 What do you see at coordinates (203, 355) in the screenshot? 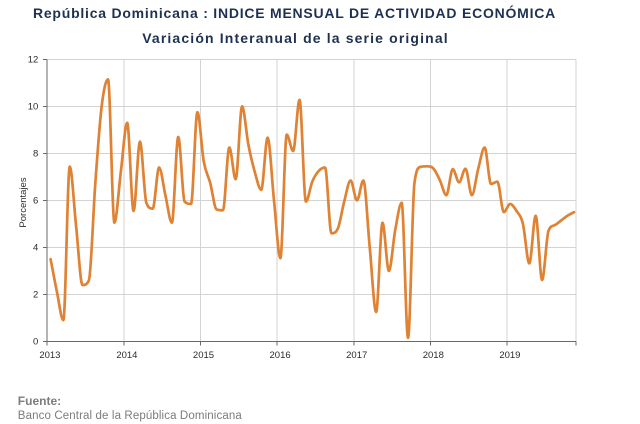
I see `svg-text: 2015` at bounding box center [203, 355].